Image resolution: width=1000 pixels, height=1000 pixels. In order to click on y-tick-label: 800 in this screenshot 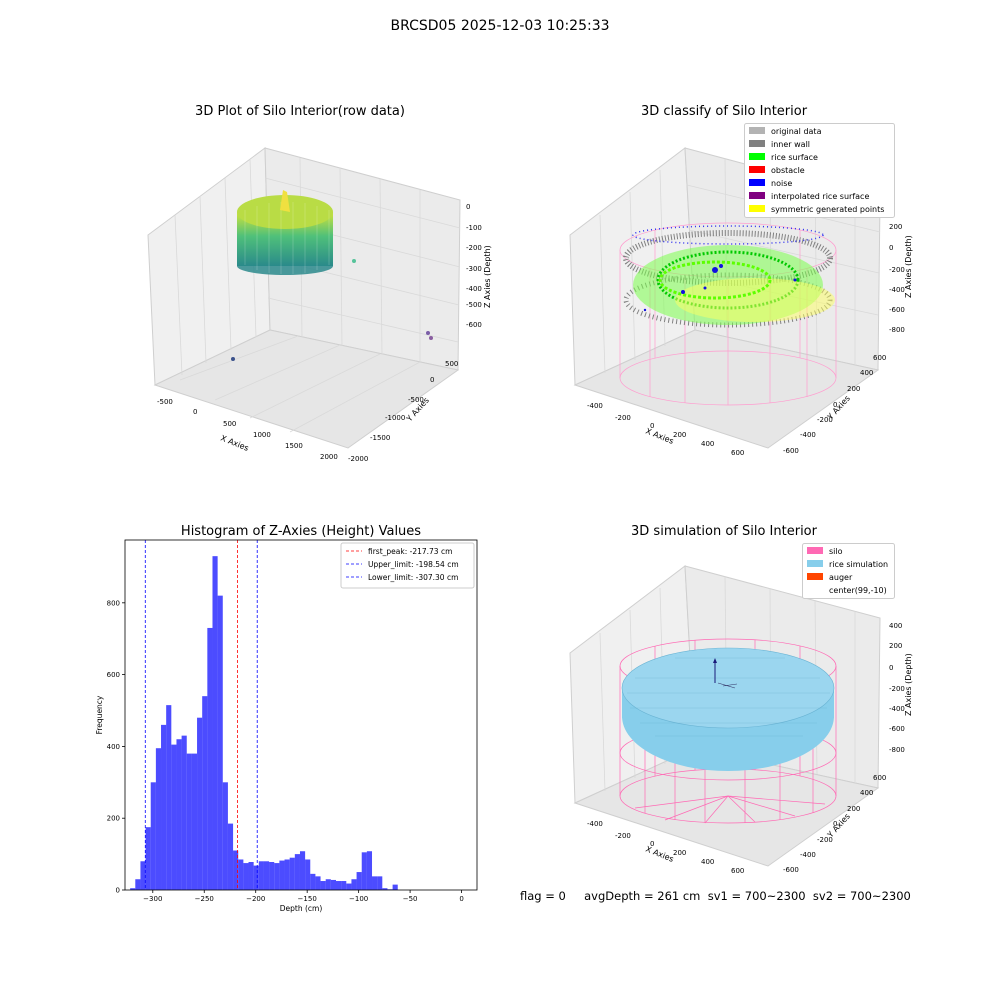, I will do `click(113, 603)`.